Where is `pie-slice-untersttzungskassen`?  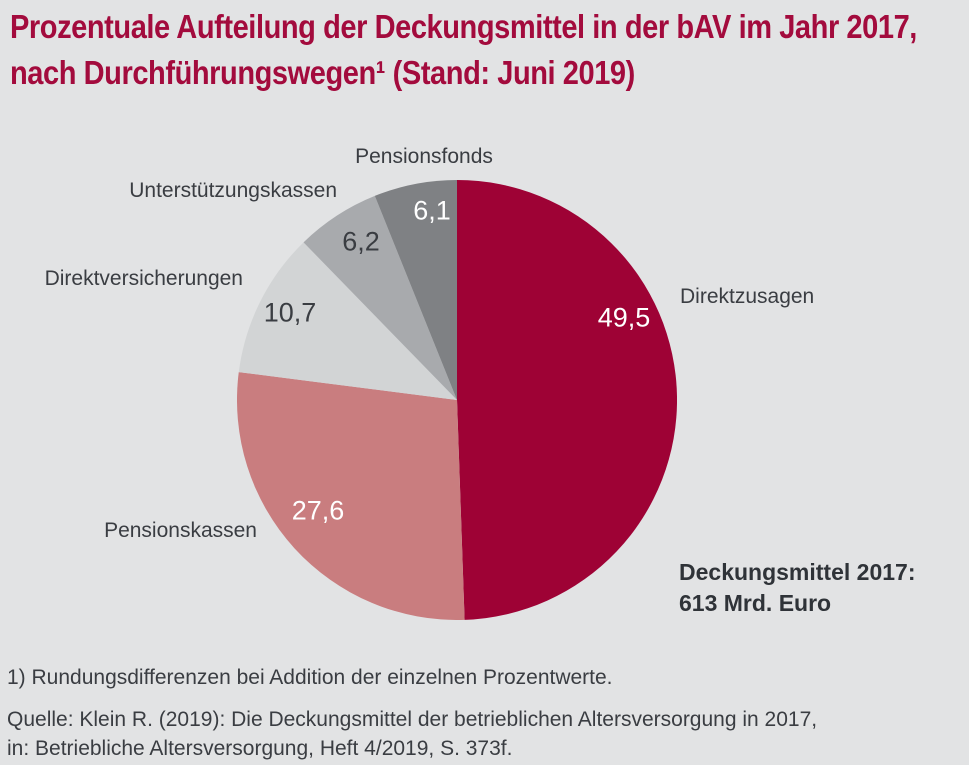
pie-slice-untersttzungskassen is located at coordinates (380, 297).